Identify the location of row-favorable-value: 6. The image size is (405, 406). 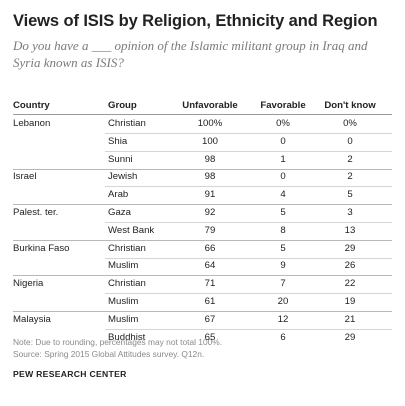
(283, 337).